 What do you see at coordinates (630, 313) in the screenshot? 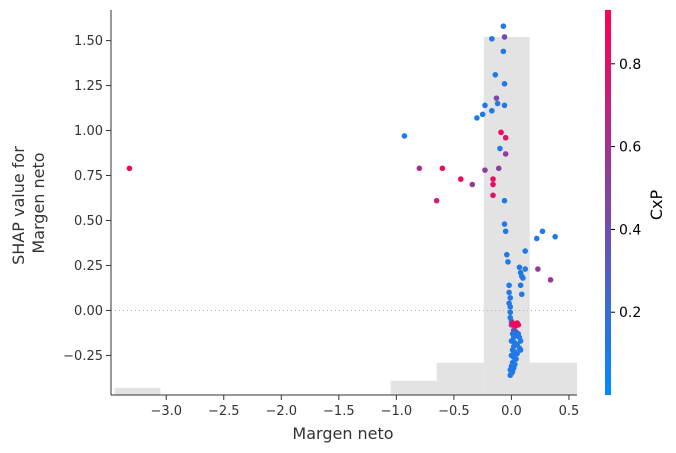
I see `colorbar-tick-label: 0.2` at bounding box center [630, 313].